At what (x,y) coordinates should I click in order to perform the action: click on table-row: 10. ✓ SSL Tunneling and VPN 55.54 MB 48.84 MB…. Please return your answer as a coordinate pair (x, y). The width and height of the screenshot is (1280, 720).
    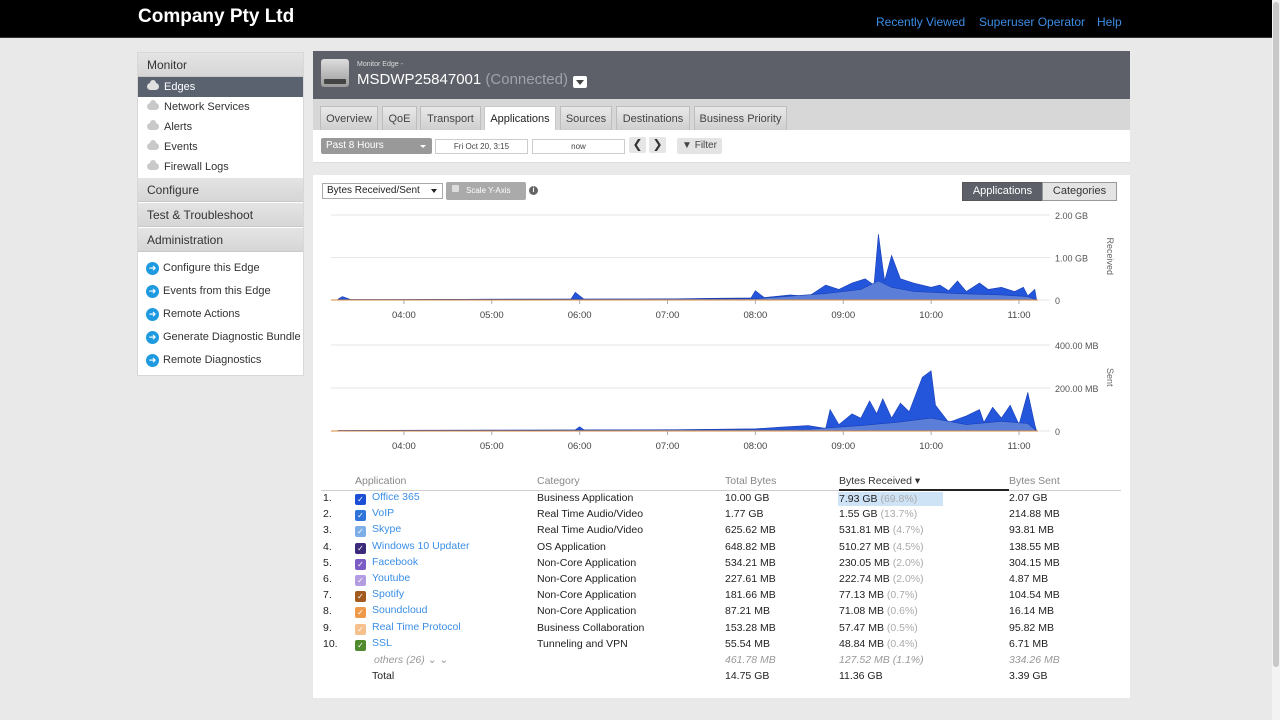
    Looking at the image, I should click on (721, 644).